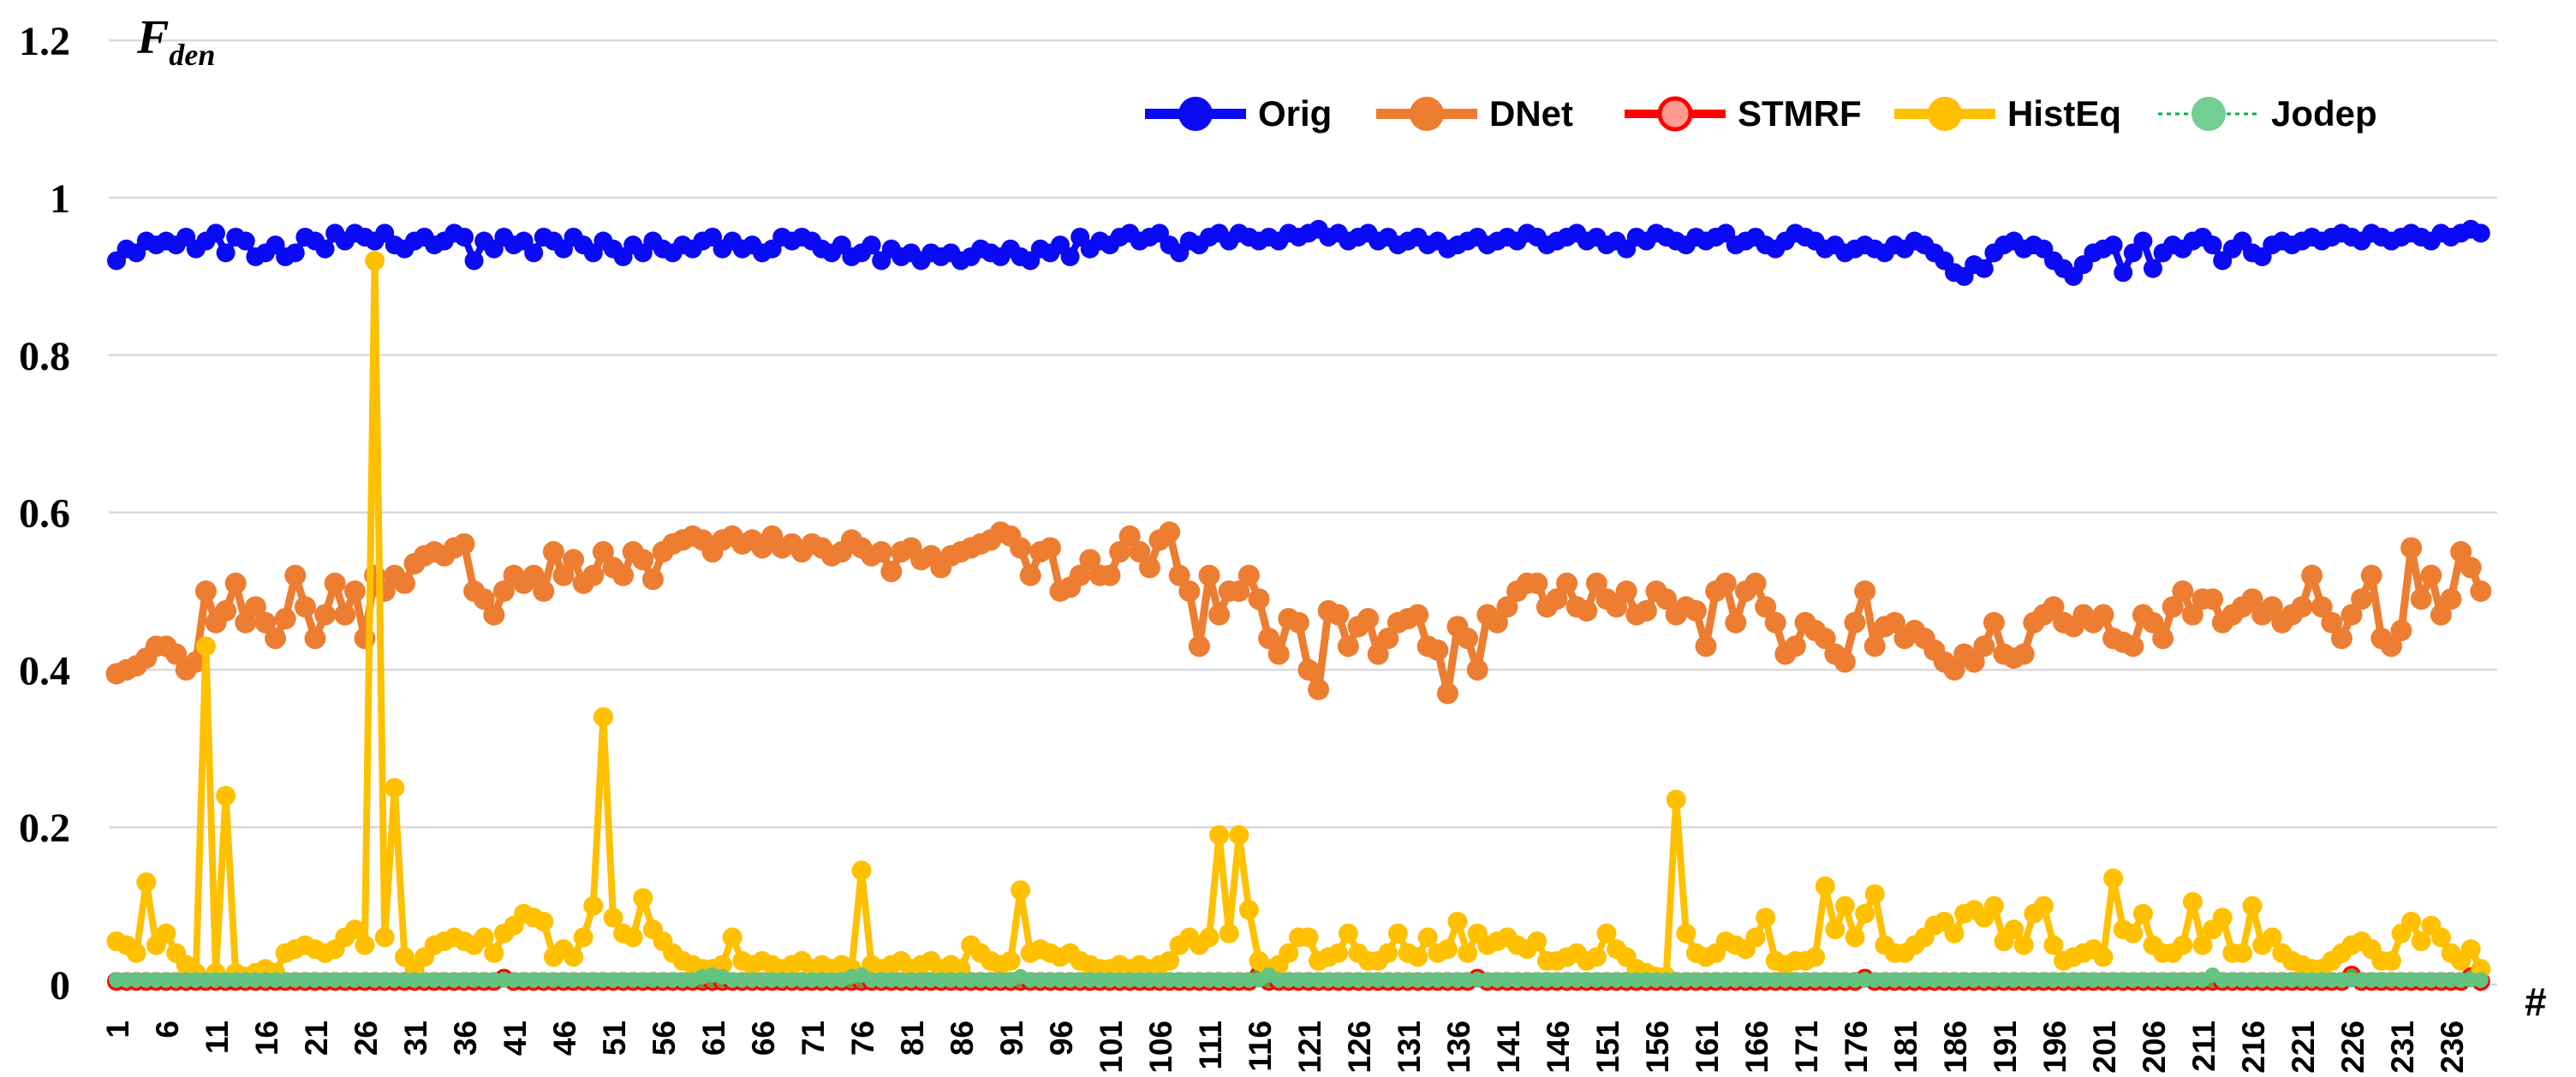  Describe the element at coordinates (60, 199) in the screenshot. I see `y-tick-label: 1` at that location.